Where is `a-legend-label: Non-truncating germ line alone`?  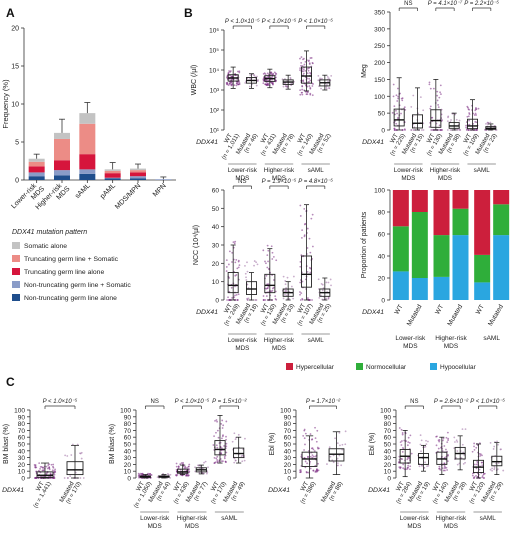
a-legend-label: Non-truncating germ line alone is located at coordinates (70, 298).